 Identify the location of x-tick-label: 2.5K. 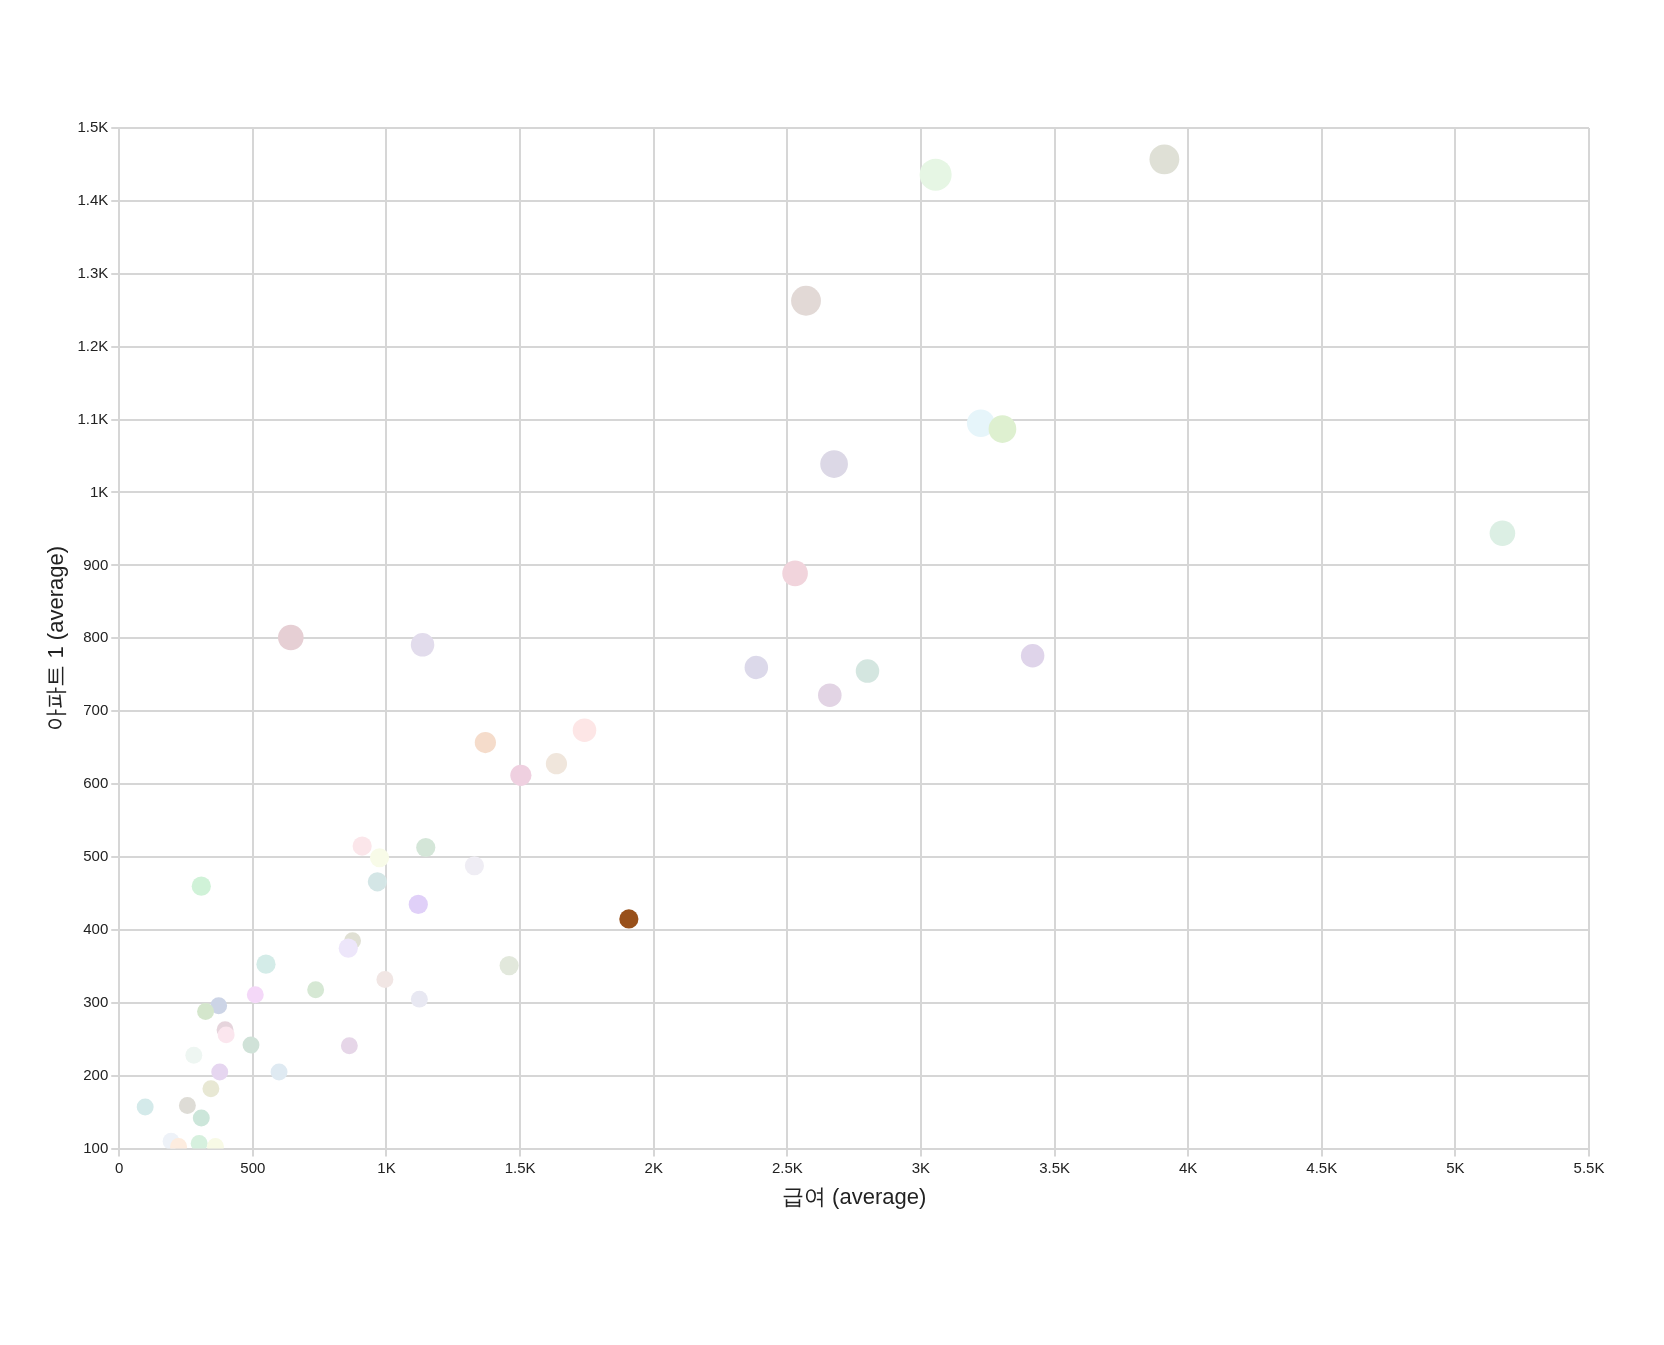
(787, 1167).